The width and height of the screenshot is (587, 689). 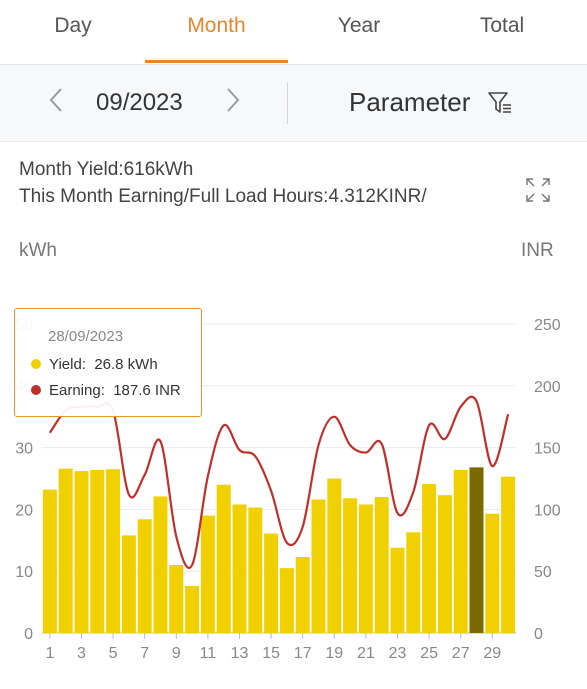 I want to click on tooltip-date: 28/09/2023, so click(x=86, y=336).